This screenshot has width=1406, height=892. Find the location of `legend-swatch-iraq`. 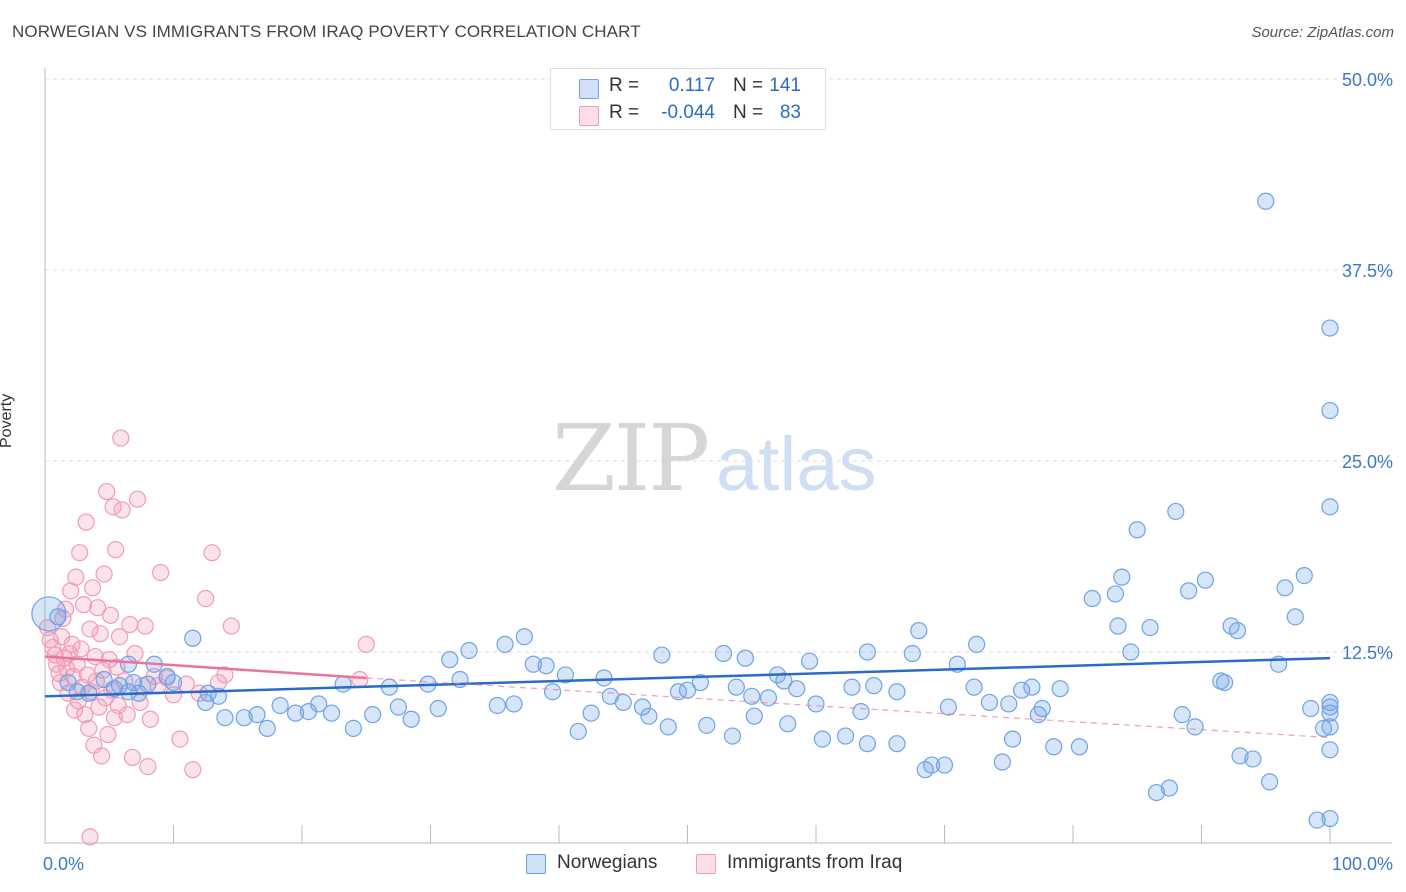

legend-swatch-iraq is located at coordinates (589, 116).